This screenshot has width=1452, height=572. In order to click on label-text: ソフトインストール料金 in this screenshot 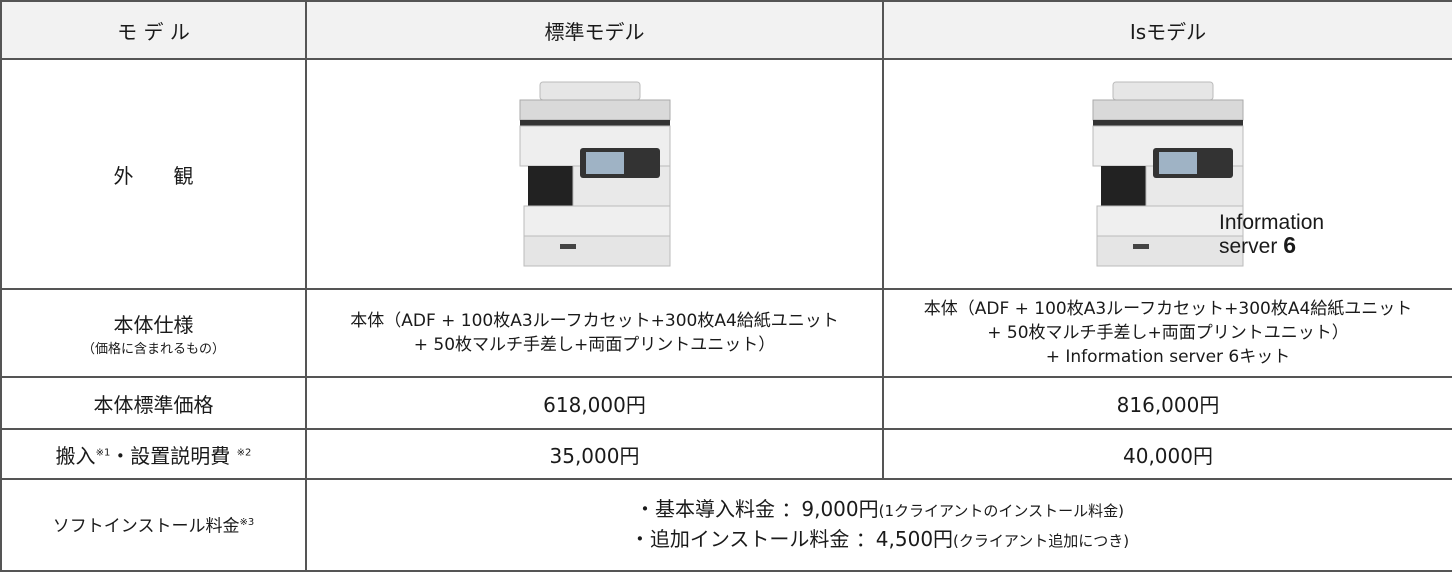, I will do `click(146, 526)`.